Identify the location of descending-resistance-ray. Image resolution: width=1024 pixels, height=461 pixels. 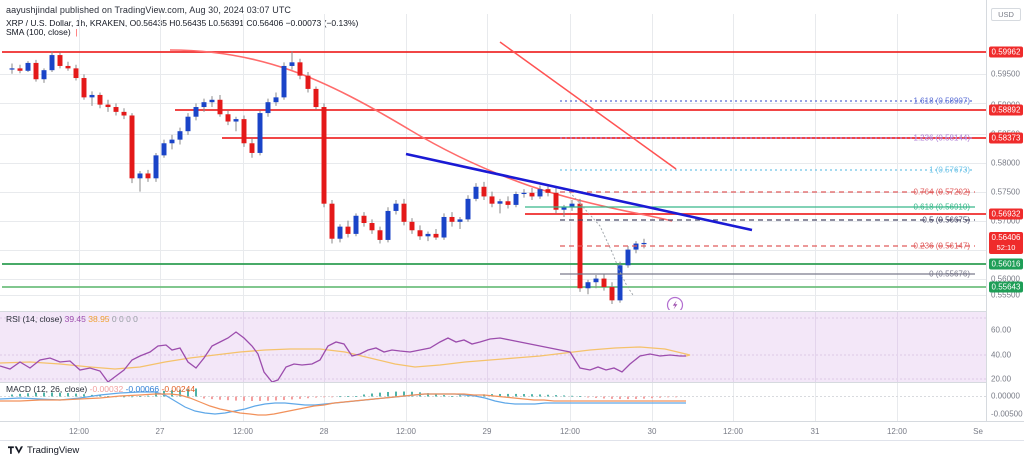
(588, 105).